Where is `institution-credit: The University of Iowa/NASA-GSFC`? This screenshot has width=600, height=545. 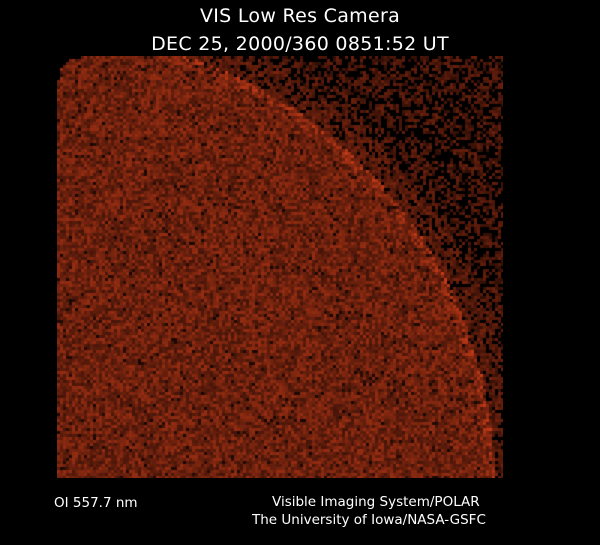
institution-credit: The University of Iowa/NASA-GSFC is located at coordinates (369, 520).